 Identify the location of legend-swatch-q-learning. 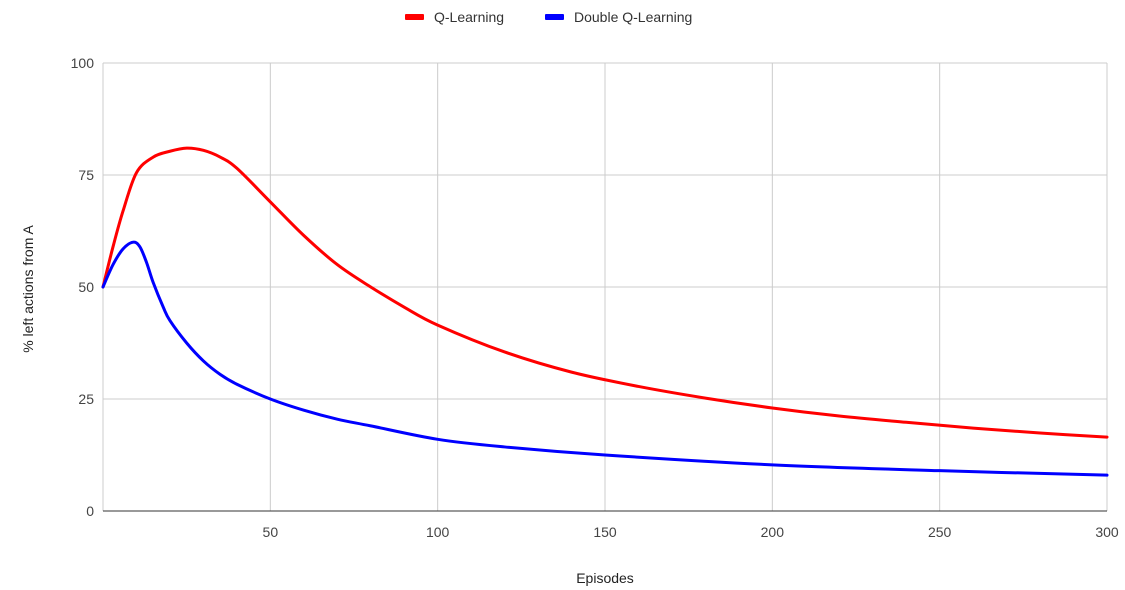
(414, 17).